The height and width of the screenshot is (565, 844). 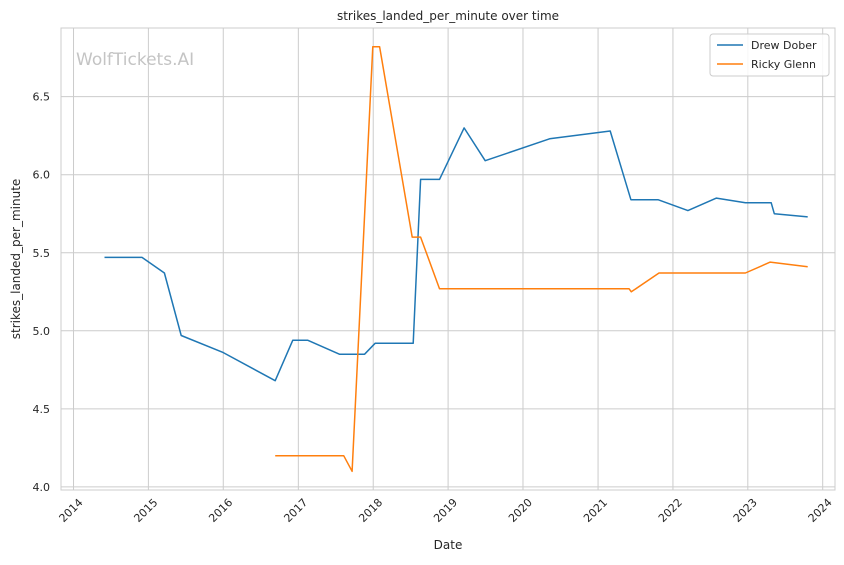 What do you see at coordinates (42, 292) in the screenshot?
I see `y-axis-tick-labels: 4.0 4.5 5.0 5.5 6.0 6.5` at bounding box center [42, 292].